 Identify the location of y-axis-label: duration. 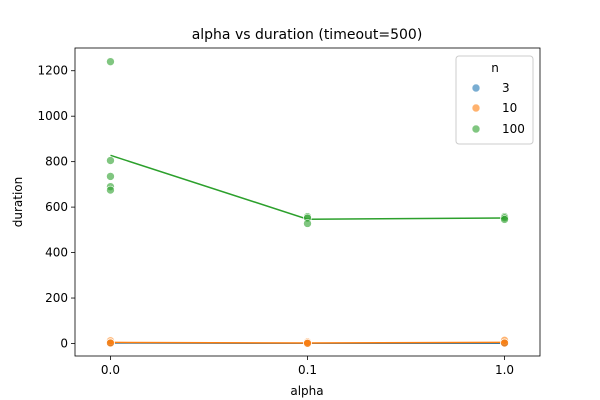
(18, 202).